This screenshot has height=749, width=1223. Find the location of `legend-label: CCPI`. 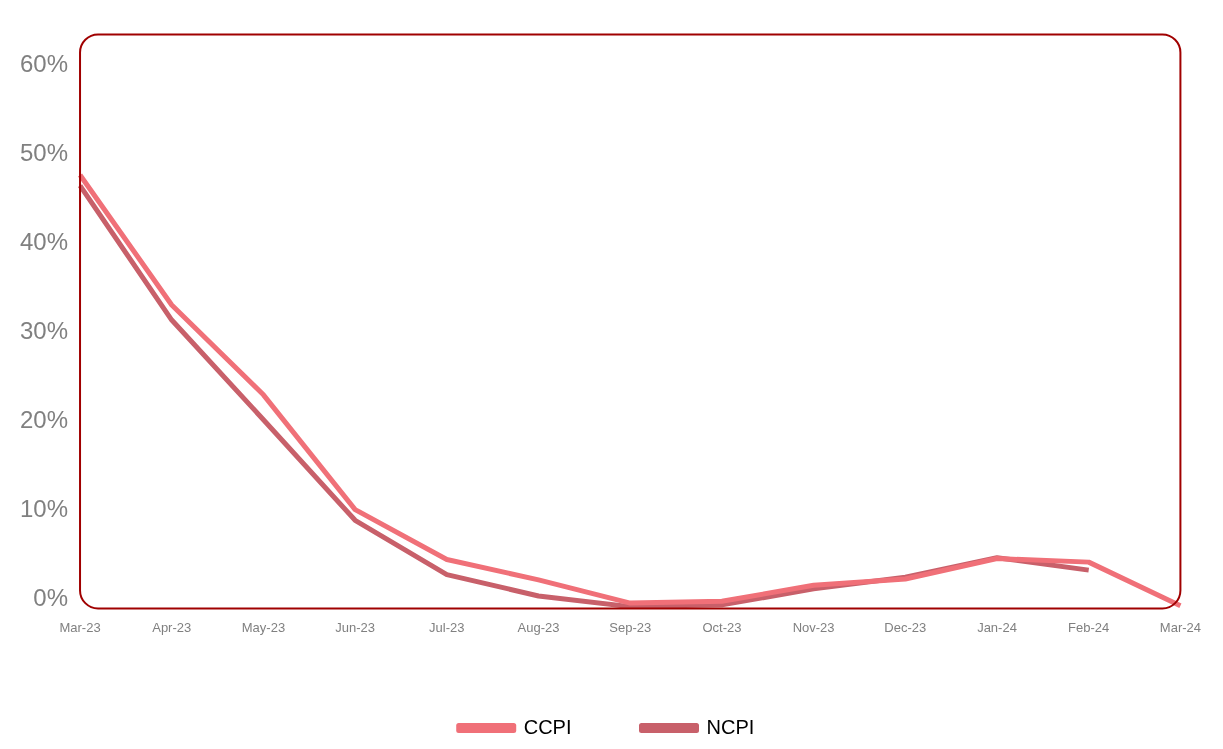

legend-label: CCPI is located at coordinates (547, 726).